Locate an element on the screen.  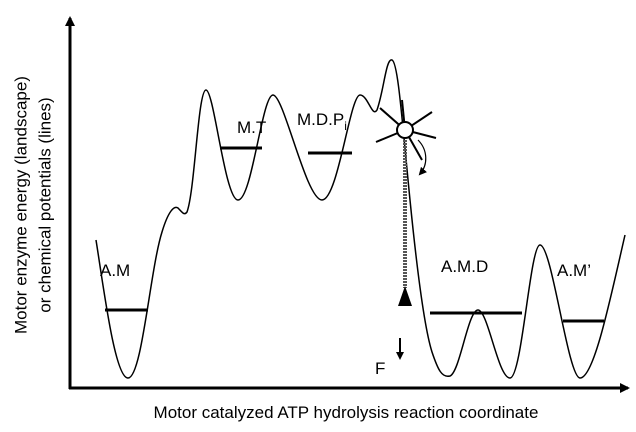
state-label: M.D.Pi is located at coordinates (322, 121).